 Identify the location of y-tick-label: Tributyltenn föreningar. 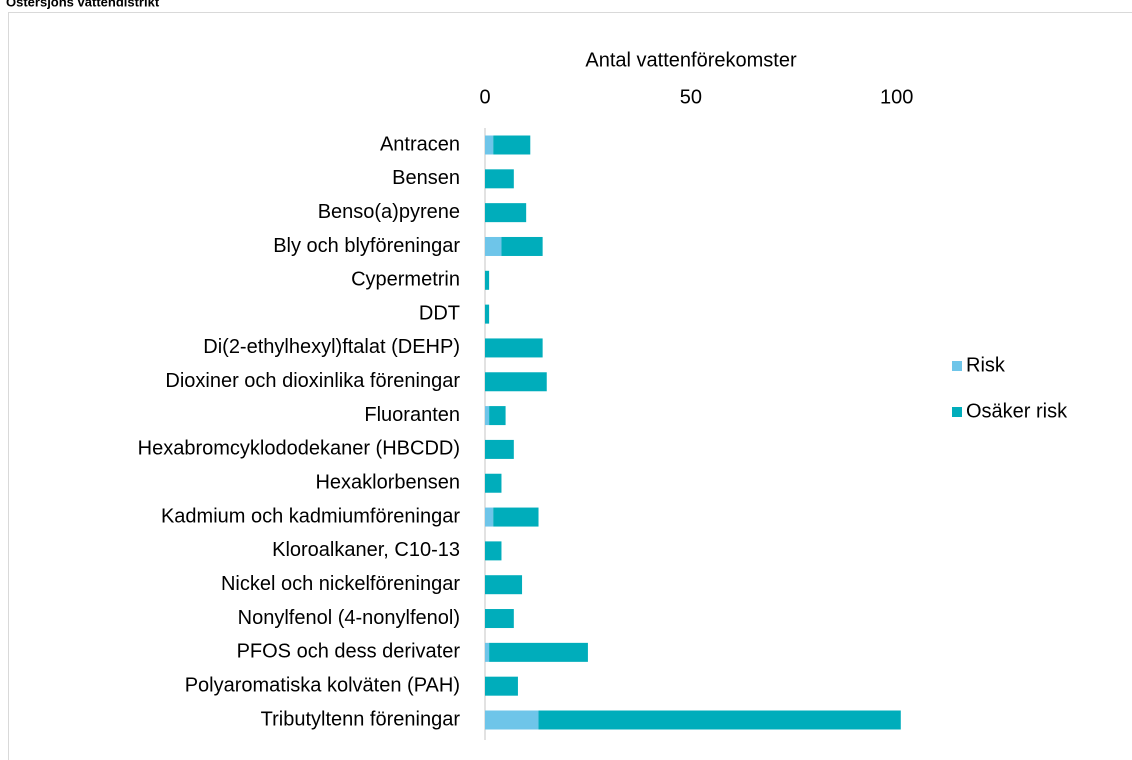
(361, 719).